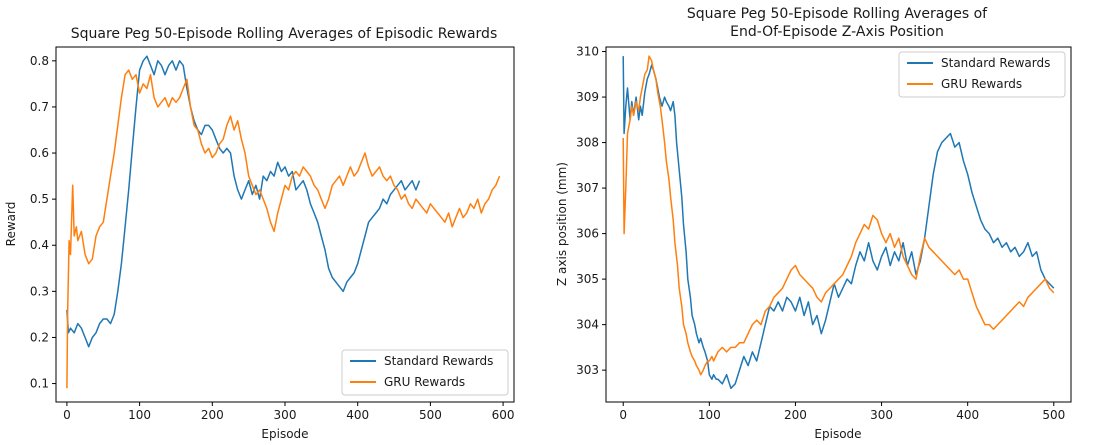 This screenshot has height=445, width=1099. Describe the element at coordinates (39, 337) in the screenshot. I see `y-tick-label: 0.2` at that location.